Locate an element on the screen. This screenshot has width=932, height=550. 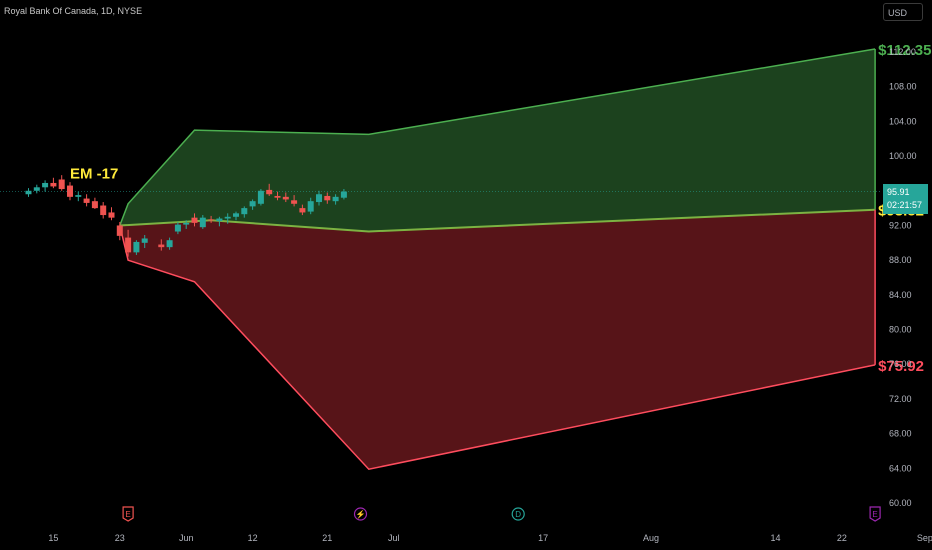
x-tick-label: 21 is located at coordinates (327, 538).